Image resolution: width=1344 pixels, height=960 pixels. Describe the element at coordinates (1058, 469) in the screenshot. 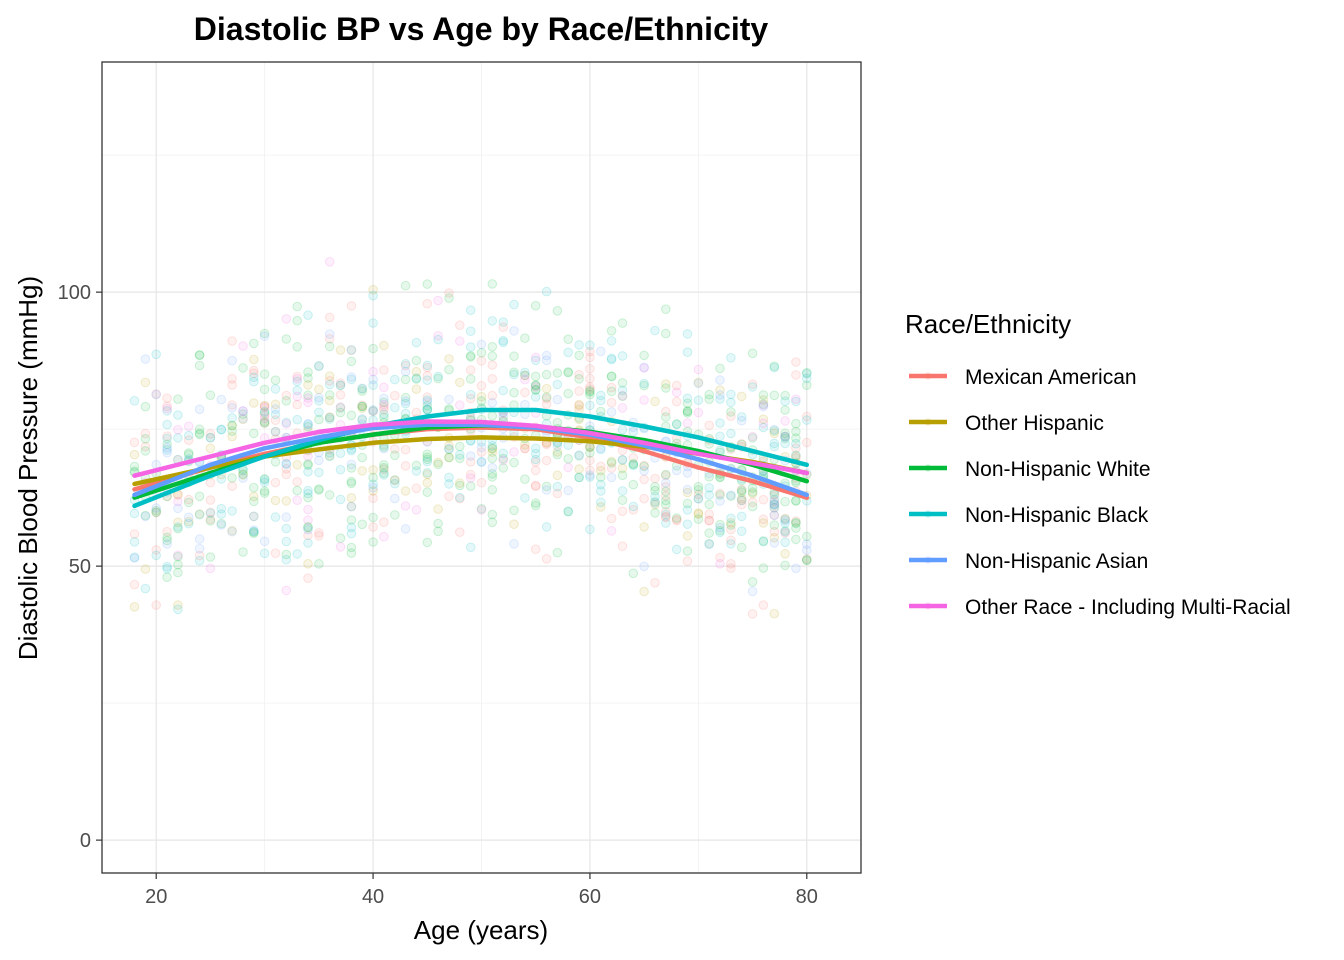

I see `legend-label: Non-Hispanic White` at that location.